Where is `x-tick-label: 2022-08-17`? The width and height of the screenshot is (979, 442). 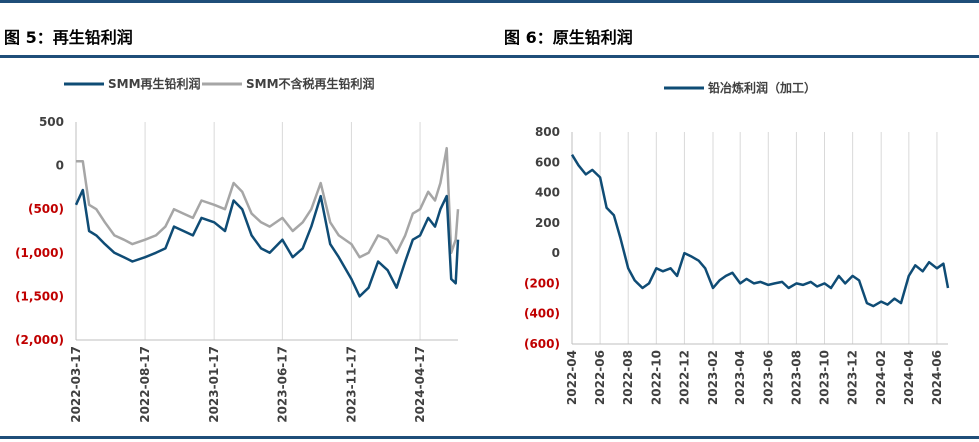
x-tick-label: 2022-08-17 is located at coordinates (145, 384).